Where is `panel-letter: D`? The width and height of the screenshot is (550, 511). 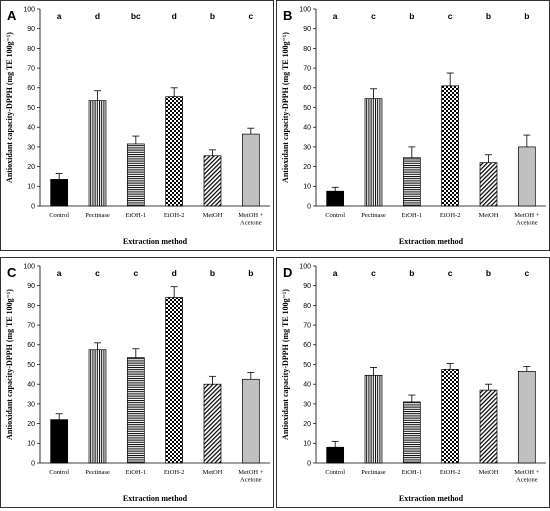
panel-letter: D is located at coordinates (287, 272).